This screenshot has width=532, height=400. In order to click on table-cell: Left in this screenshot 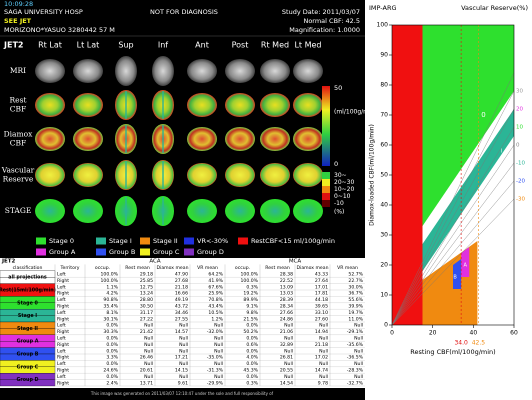, I will do `click(61, 326)`.